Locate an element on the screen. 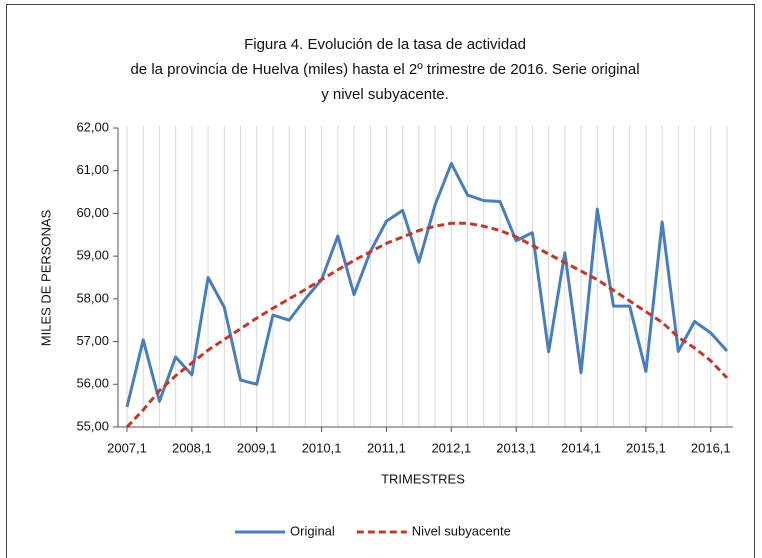  x-axis-label: TRIMESTRES is located at coordinates (423, 478).